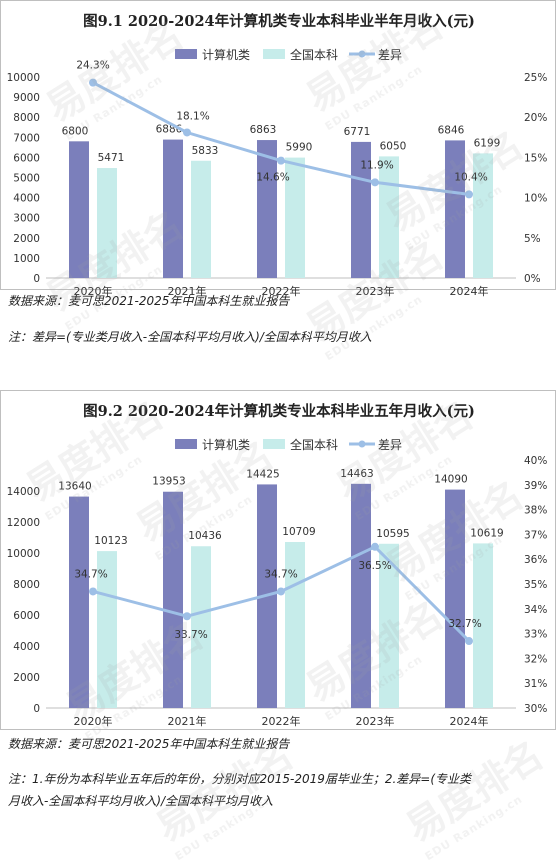 This screenshot has width=558, height=863. I want to click on y-tick-label: 0, so click(36, 279).